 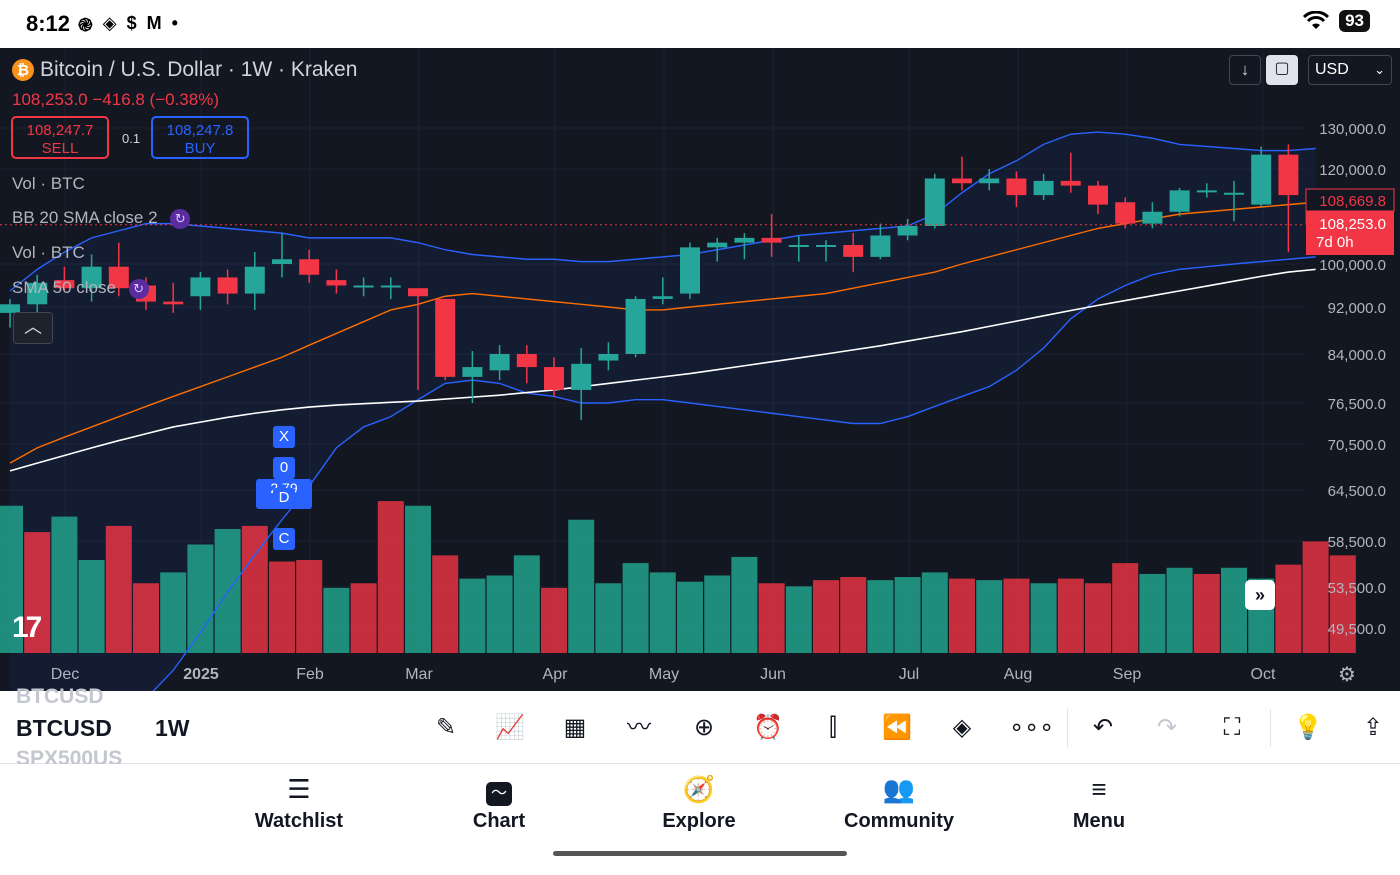 I want to click on nav-label: Explore, so click(x=699, y=821).